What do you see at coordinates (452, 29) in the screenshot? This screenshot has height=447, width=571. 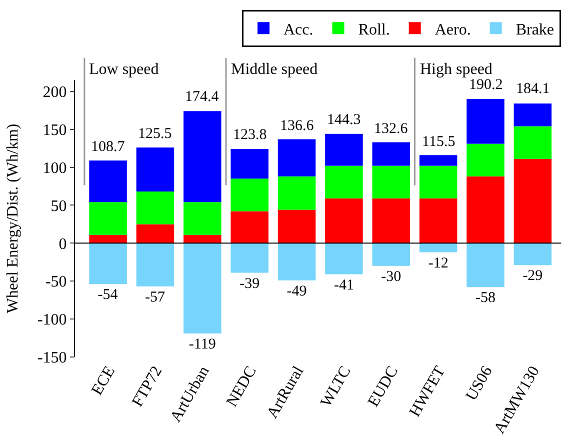 I see `legend-label: Aero.` at bounding box center [452, 29].